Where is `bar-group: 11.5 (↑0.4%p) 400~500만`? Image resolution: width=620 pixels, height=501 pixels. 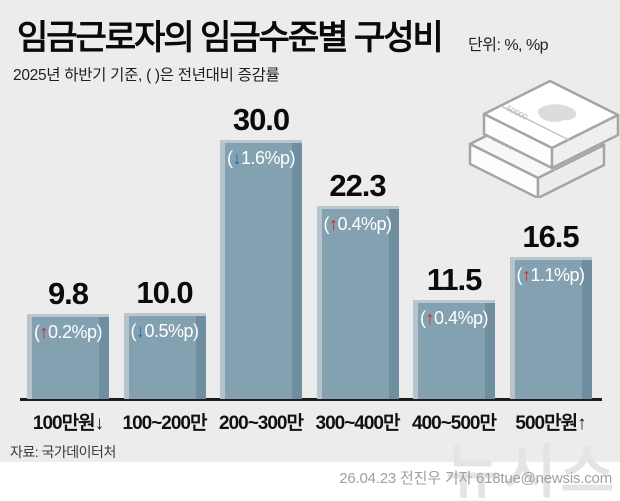 bar-group: 11.5 (↑0.4%p) 400~500만 is located at coordinates (454, 348).